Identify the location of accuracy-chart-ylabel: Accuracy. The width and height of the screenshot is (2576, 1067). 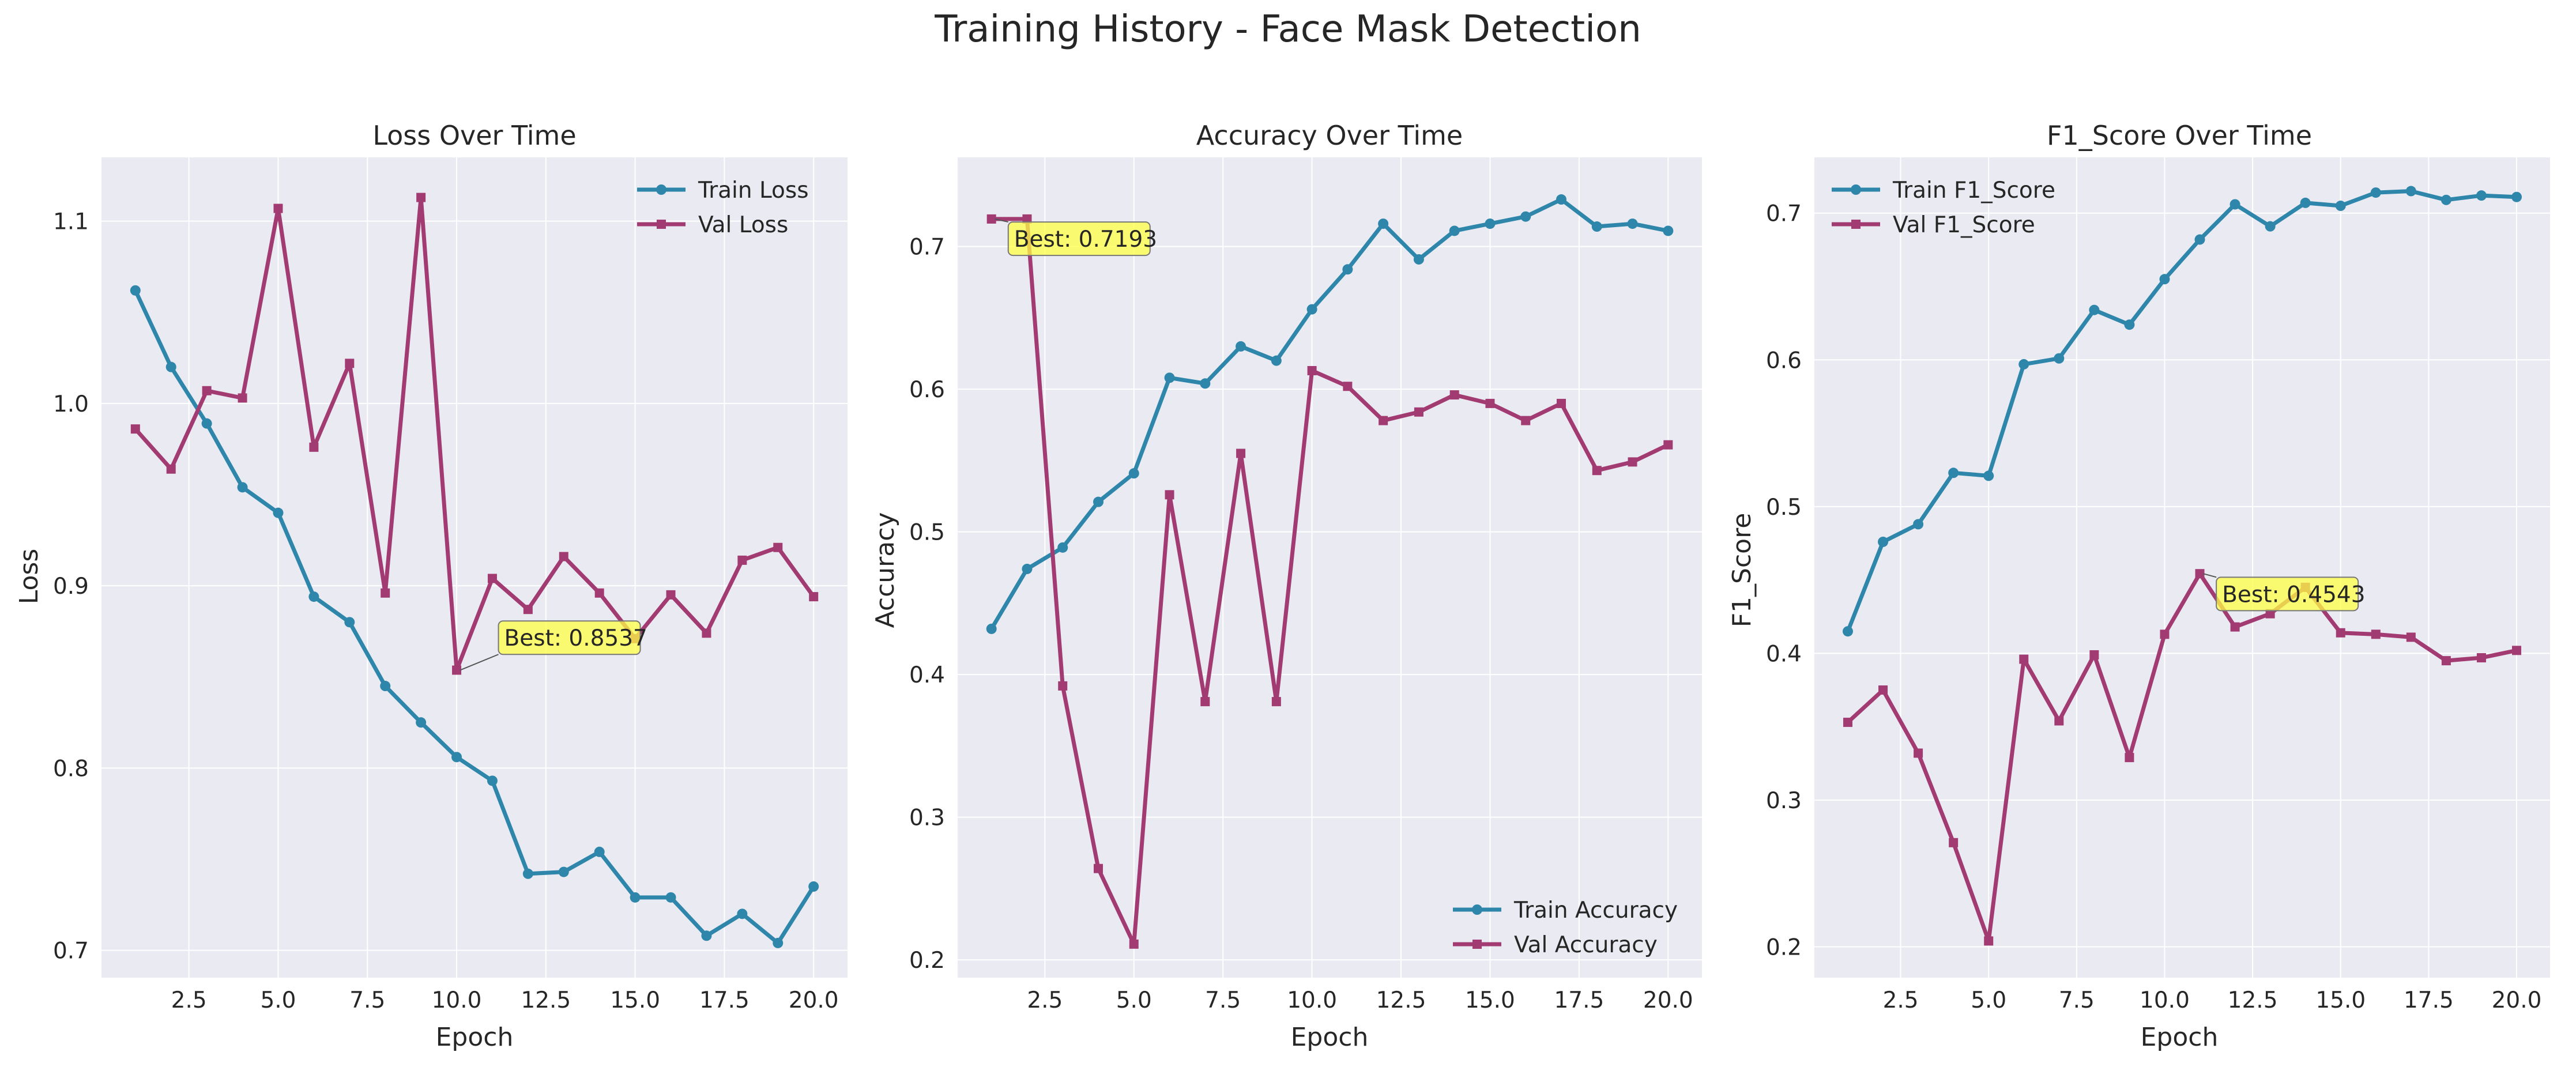
(885, 570).